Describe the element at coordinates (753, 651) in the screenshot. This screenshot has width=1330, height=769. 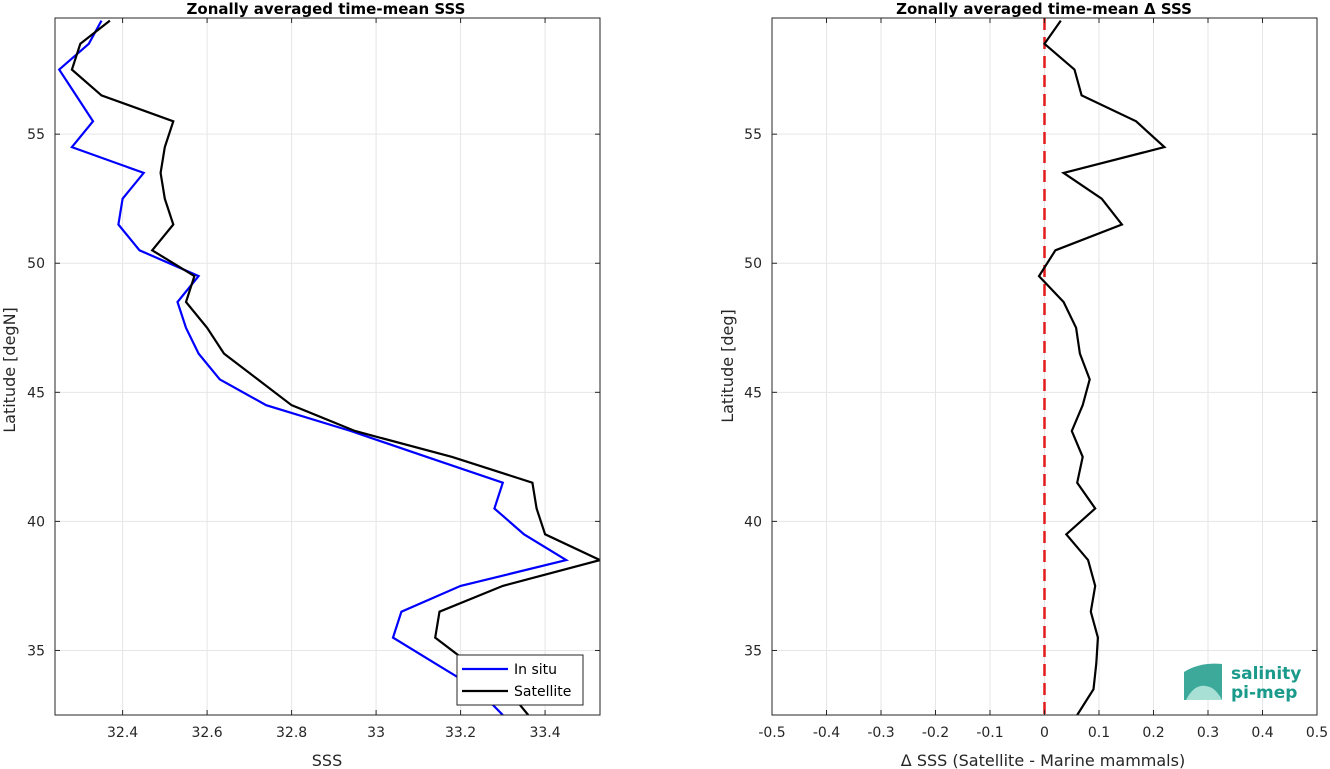
I see `right-y-tick-label: 35` at that location.